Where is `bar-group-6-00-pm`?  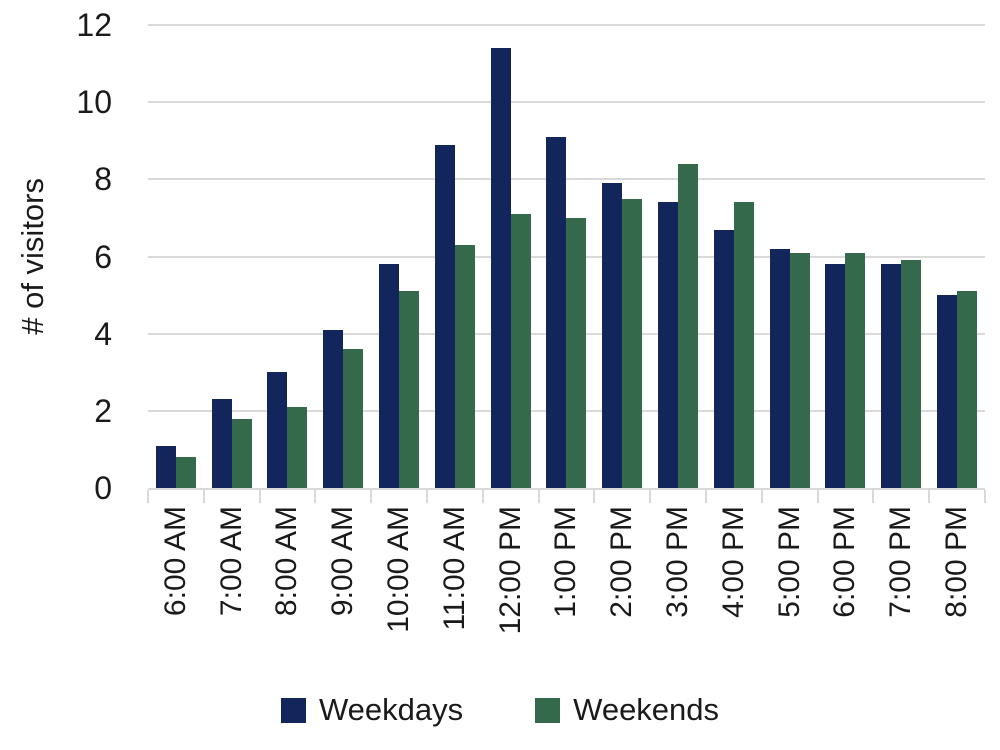 bar-group-6-00-pm is located at coordinates (846, 256).